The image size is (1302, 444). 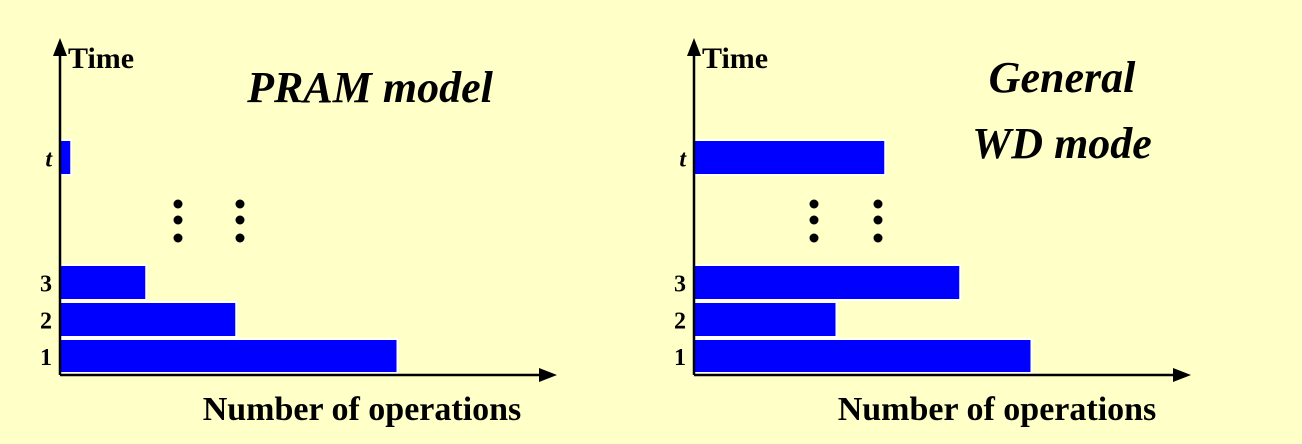 I want to click on title-line-wd-1: WD mode, so click(x=1062, y=143).